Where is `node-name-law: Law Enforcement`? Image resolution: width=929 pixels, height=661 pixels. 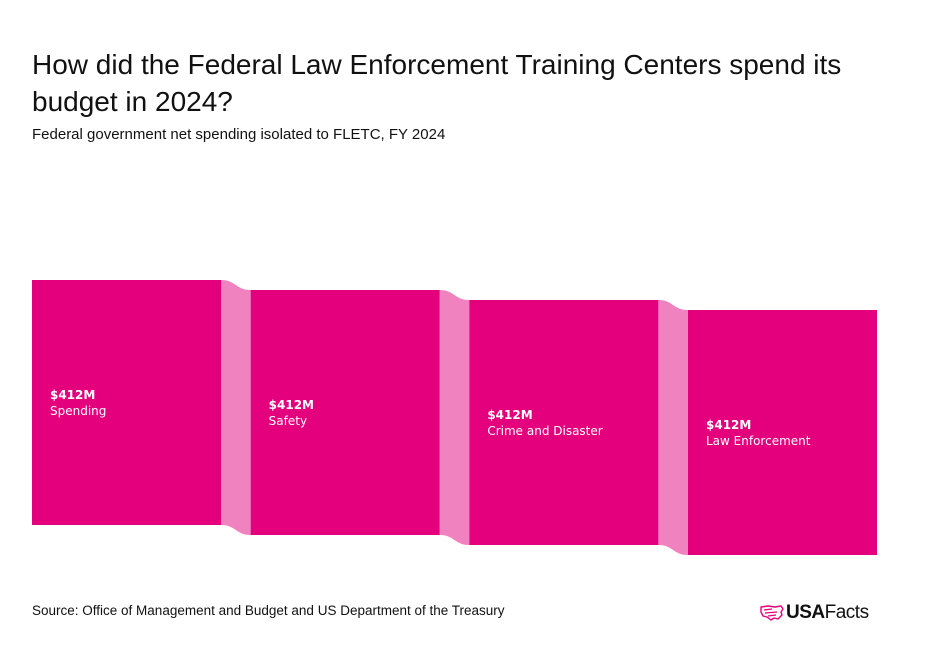
node-name-law: Law Enforcement is located at coordinates (758, 440).